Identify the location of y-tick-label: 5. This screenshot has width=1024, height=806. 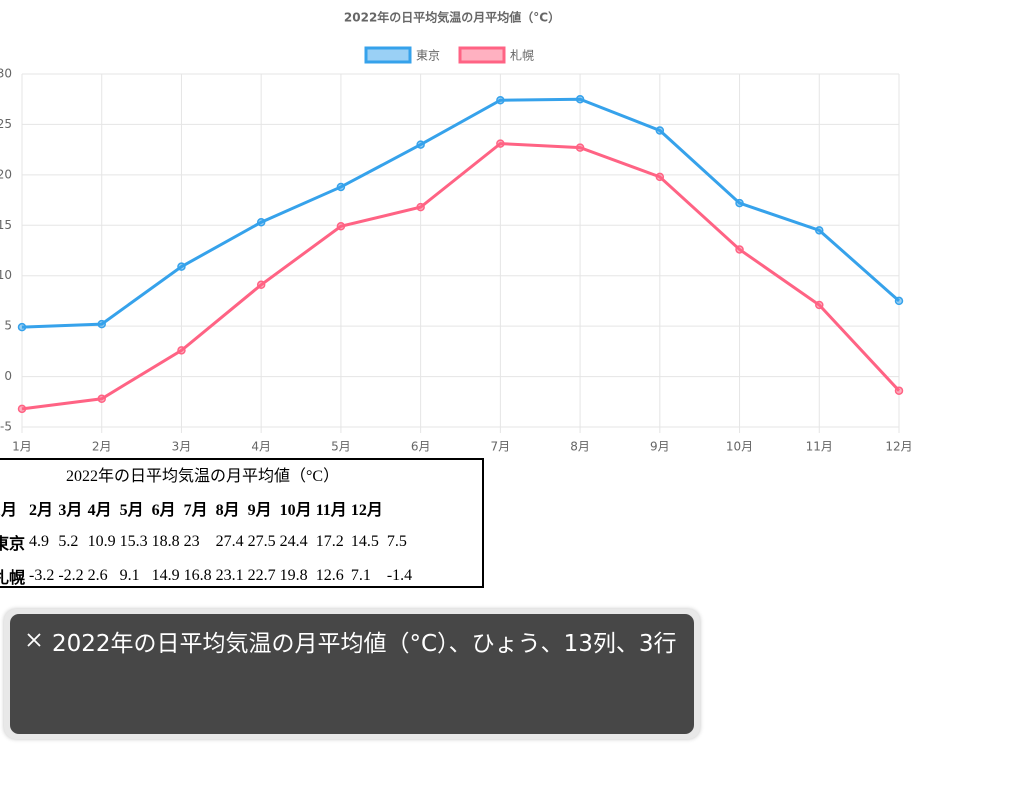
(8, 326).